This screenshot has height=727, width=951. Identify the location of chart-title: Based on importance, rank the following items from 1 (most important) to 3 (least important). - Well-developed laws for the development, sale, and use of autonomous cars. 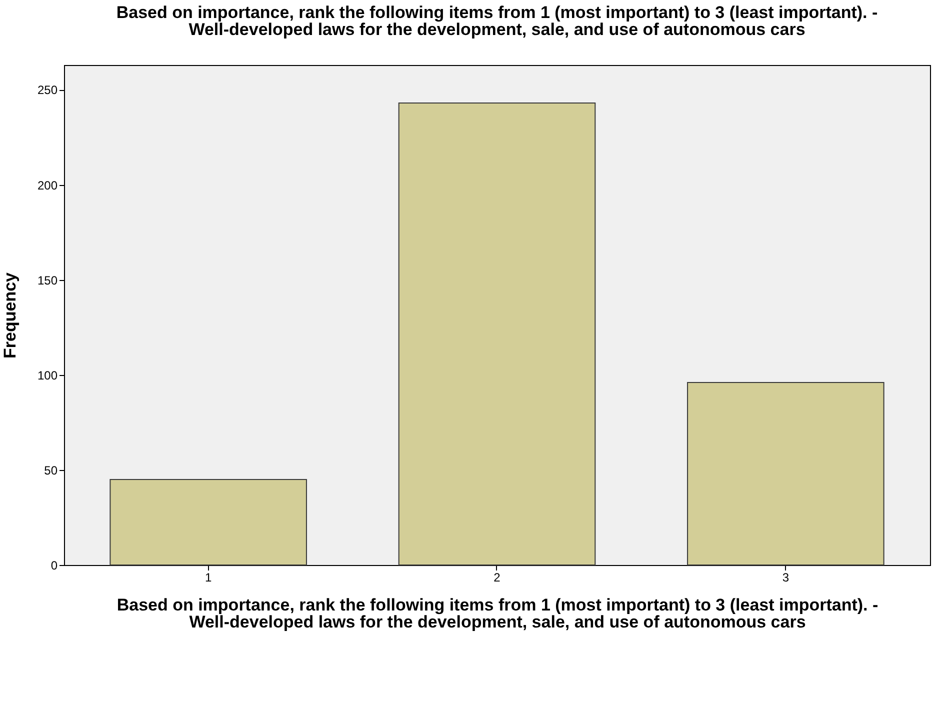
(497, 21).